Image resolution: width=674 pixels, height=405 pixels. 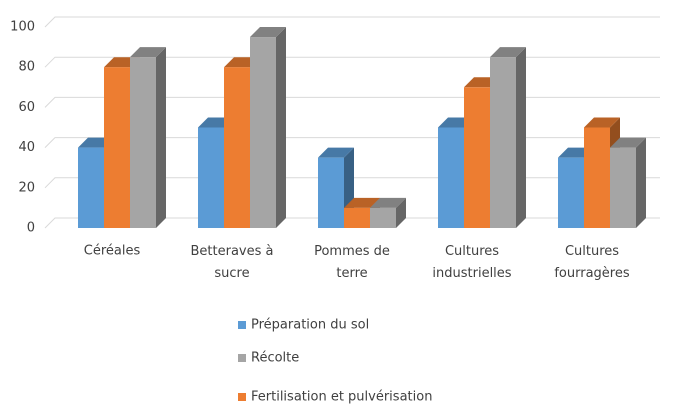 What do you see at coordinates (26, 107) in the screenshot?
I see `y-tick-label: 60` at bounding box center [26, 107].